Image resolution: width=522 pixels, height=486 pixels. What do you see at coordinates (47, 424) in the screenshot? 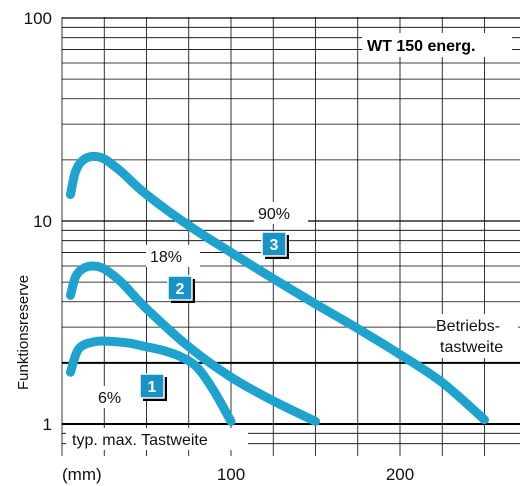
I see `y-tick-label: 1` at bounding box center [47, 424].